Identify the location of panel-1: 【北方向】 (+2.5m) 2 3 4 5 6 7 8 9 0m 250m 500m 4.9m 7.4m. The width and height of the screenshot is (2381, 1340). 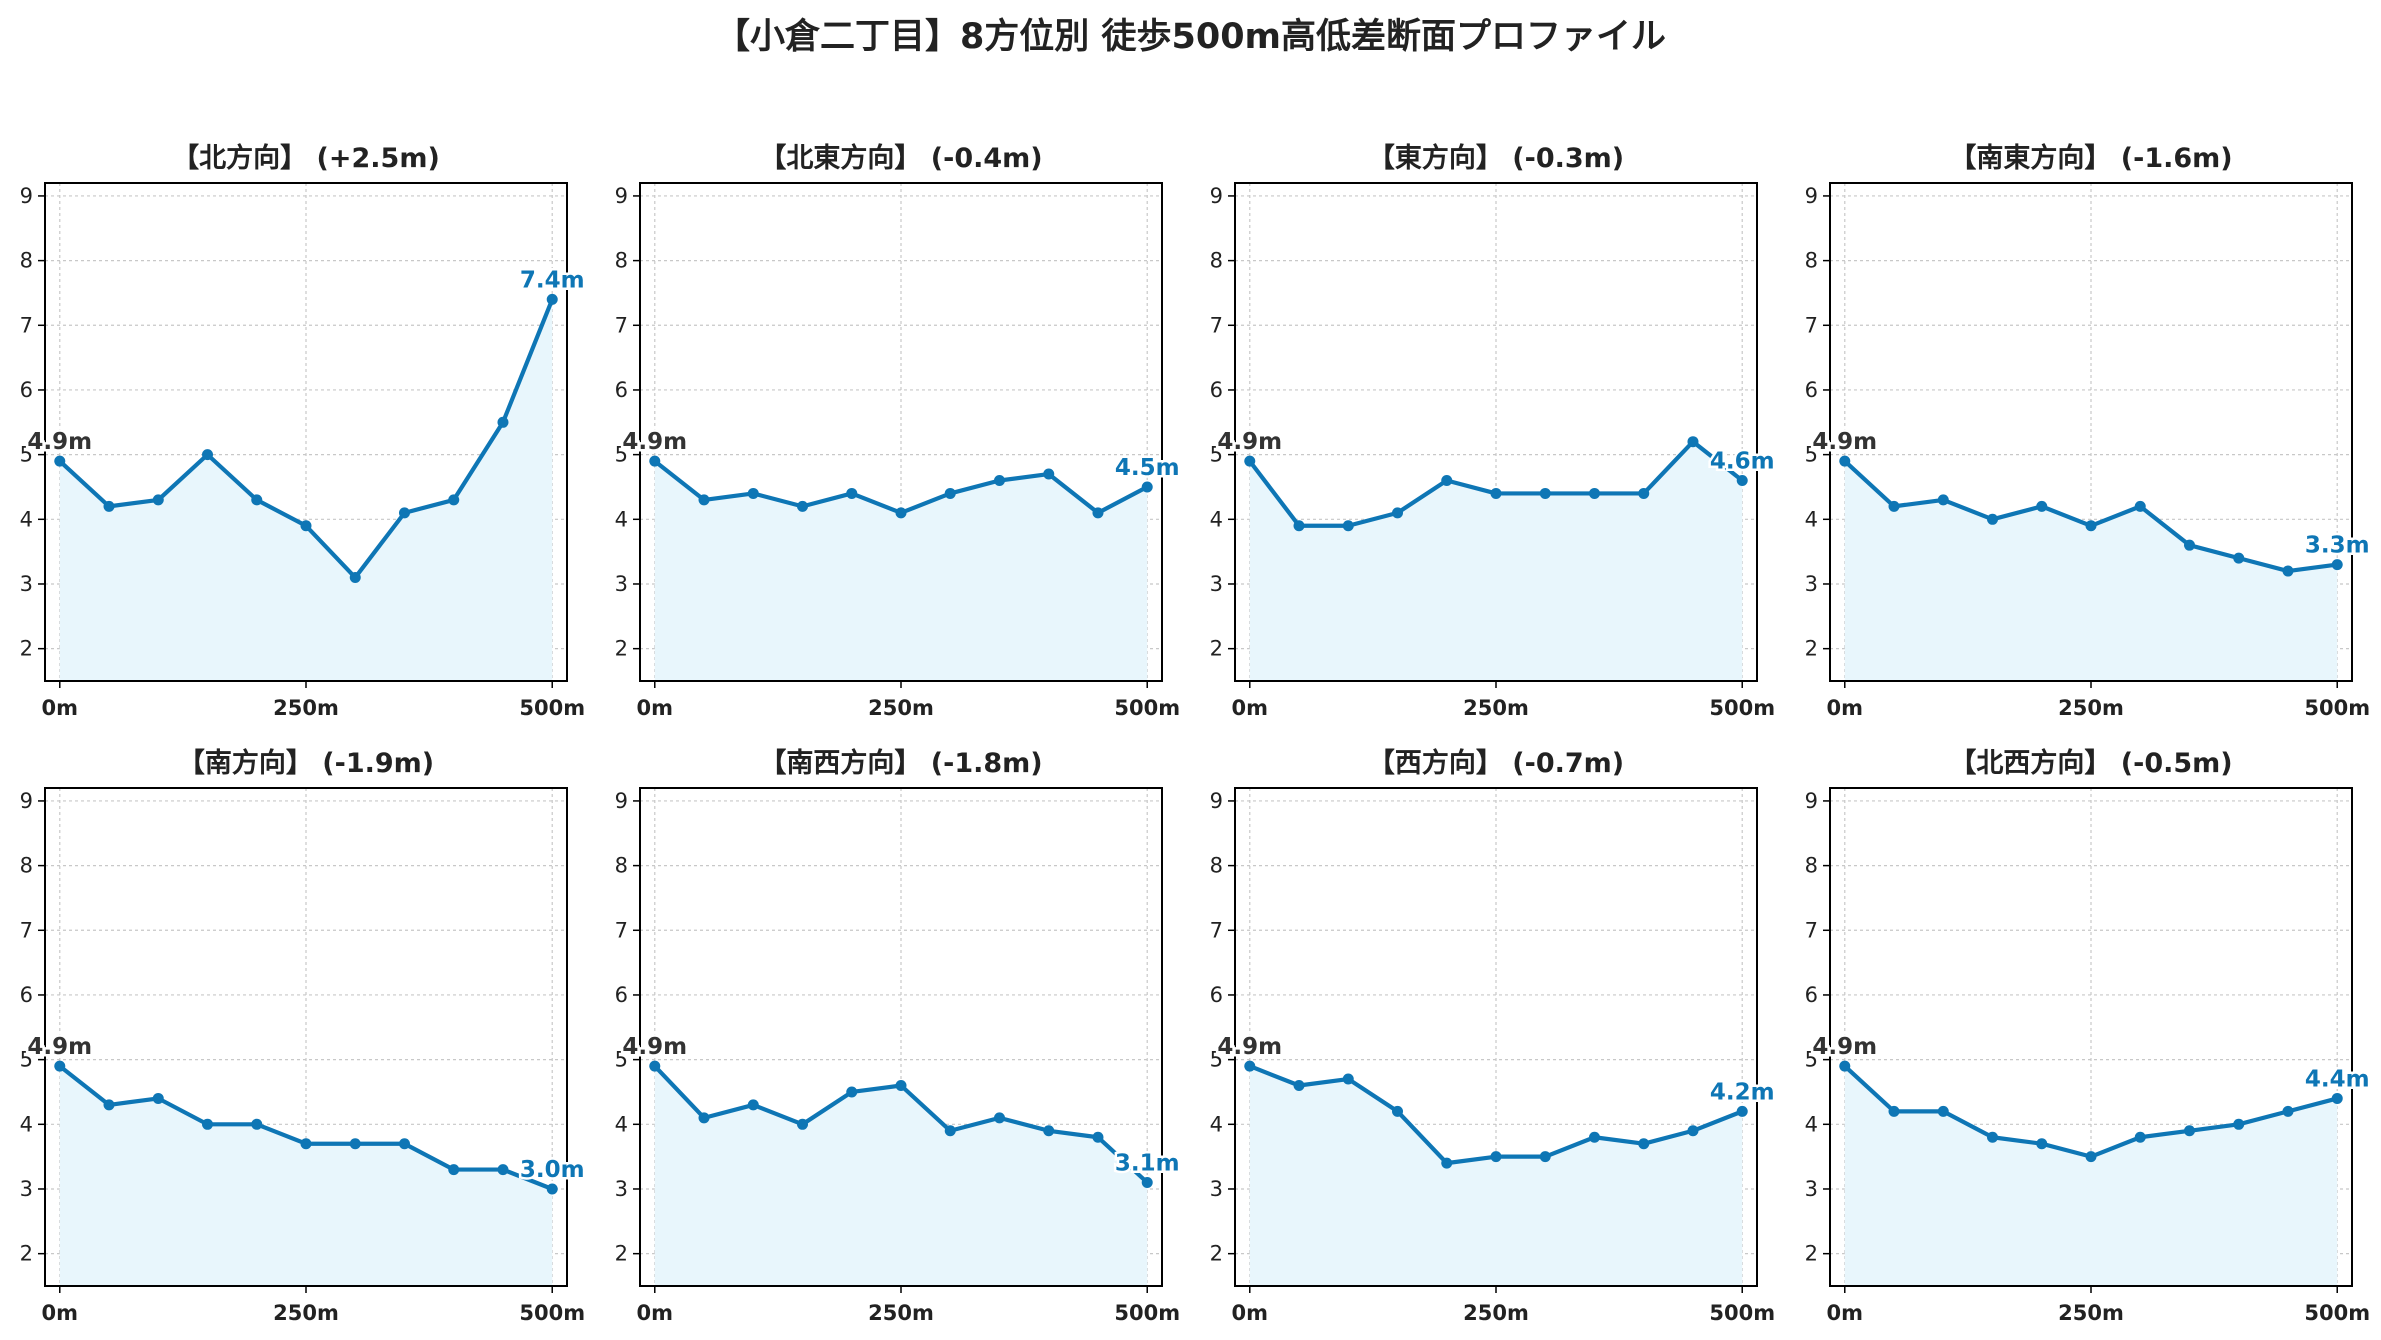
(303, 431).